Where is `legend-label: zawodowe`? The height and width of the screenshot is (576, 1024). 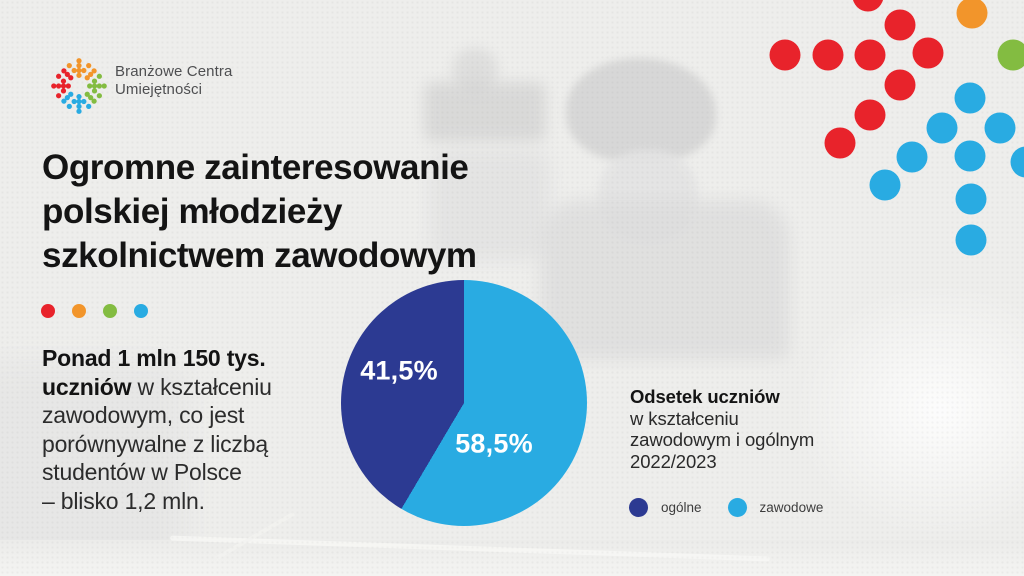
legend-label: zawodowe is located at coordinates (791, 507).